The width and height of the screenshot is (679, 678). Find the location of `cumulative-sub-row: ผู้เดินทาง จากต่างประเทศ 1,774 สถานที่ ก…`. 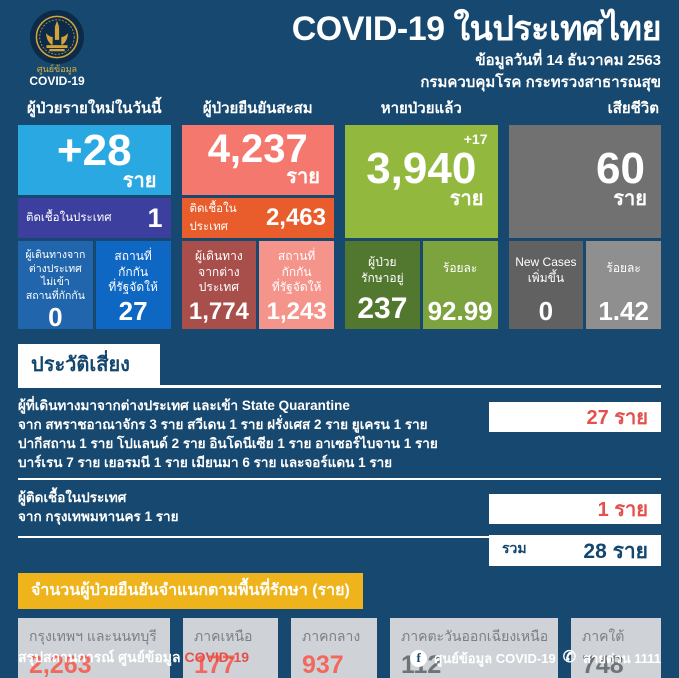

cumulative-sub-row: ผู้เดินทาง จากต่างประเทศ 1,774 สถานที่ ก… is located at coordinates (257, 285).